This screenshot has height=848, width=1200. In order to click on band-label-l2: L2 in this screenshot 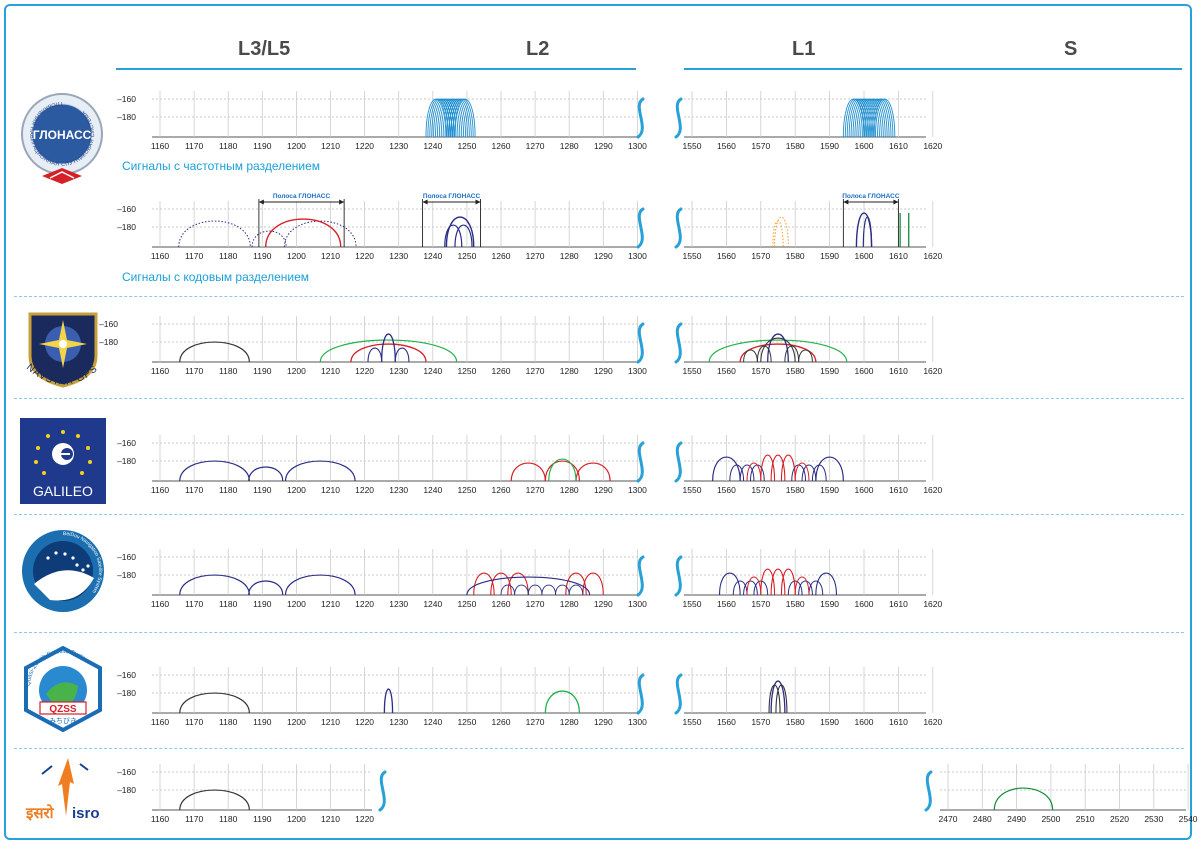, I will do `click(538, 49)`.